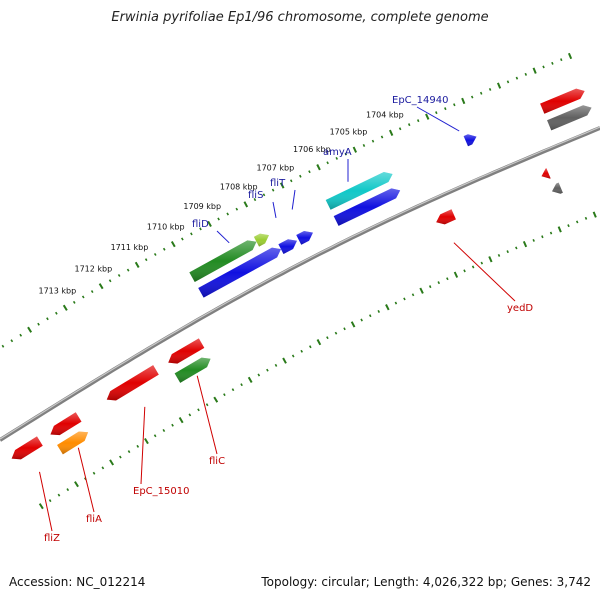 The width and height of the screenshot is (600, 600). Describe the element at coordinates (202, 206) in the screenshot. I see `kbp-tick-label: 1709 kbp` at that location.